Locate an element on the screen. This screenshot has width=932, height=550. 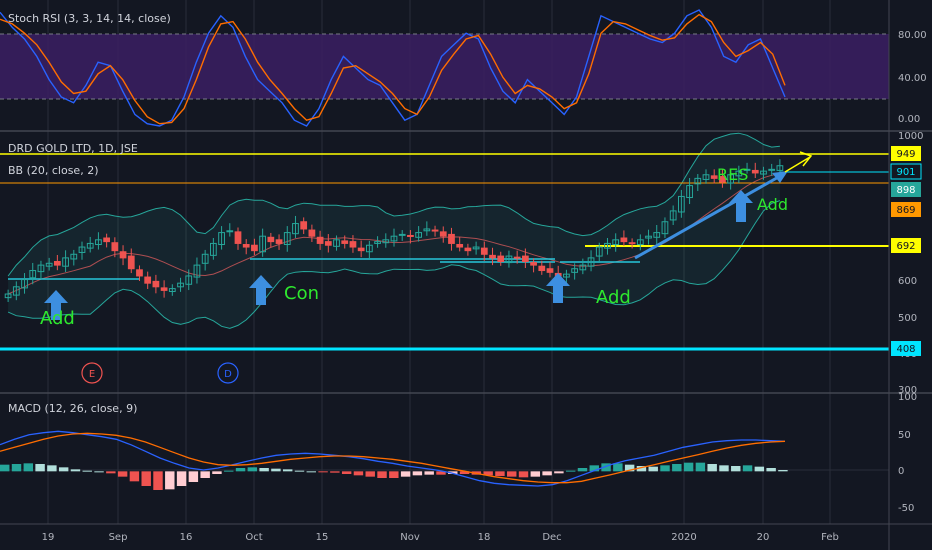
time-axis: 19 Sep 16 Oct 15 Nov 18 Dec 2020 20 Feb is located at coordinates (440, 537).